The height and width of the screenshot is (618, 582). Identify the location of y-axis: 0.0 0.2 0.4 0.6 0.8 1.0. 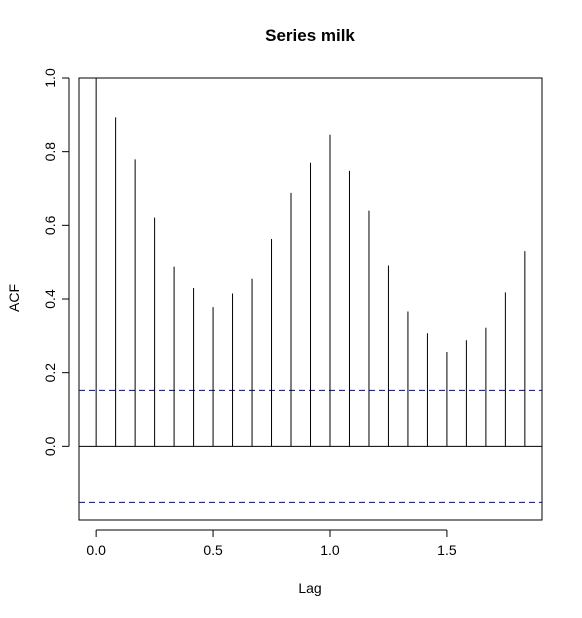
(55, 262).